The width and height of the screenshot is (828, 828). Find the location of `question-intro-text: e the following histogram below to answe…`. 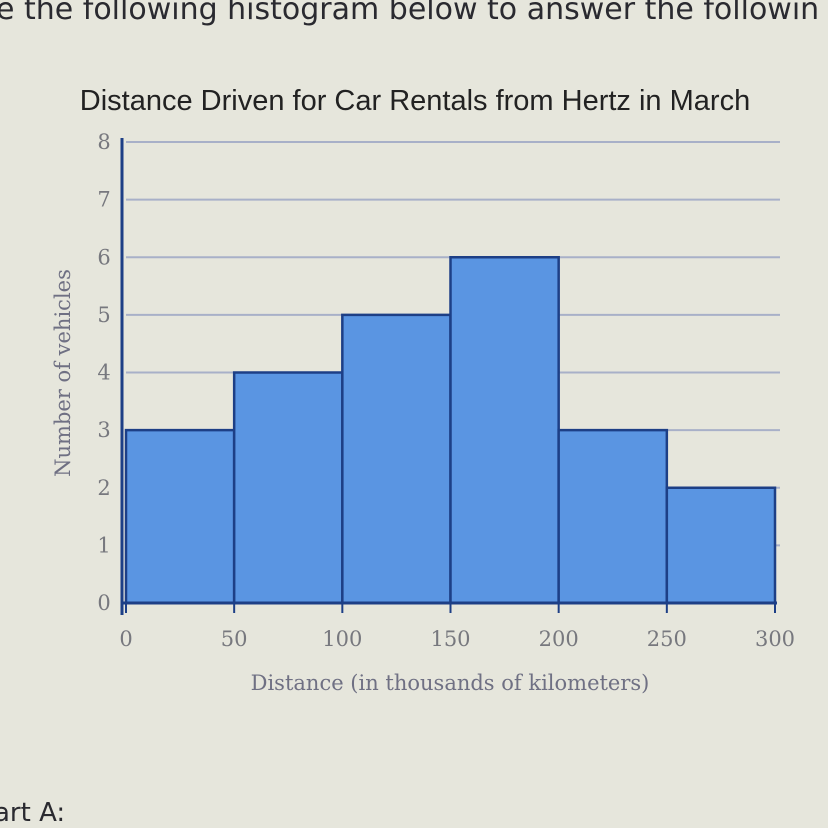

question-intro-text: e the following histogram below to answe… is located at coordinates (410, 13).